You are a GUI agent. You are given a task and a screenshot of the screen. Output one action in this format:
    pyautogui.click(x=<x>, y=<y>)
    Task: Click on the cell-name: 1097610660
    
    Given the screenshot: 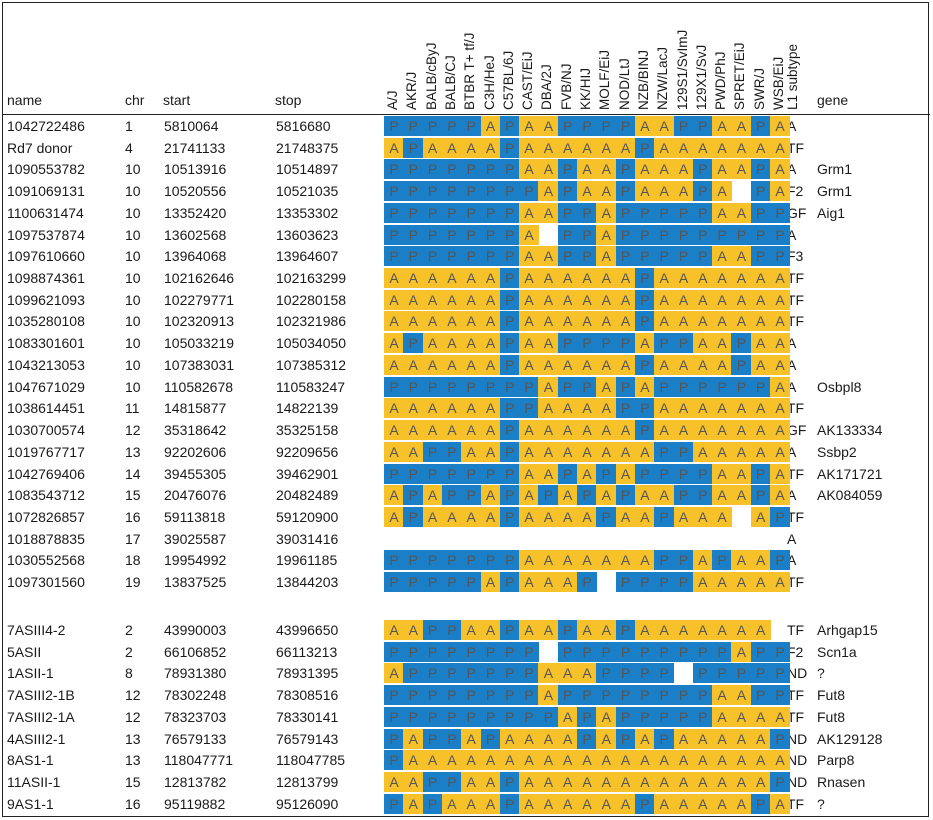 What is the action you would take?
    pyautogui.click(x=46, y=256)
    